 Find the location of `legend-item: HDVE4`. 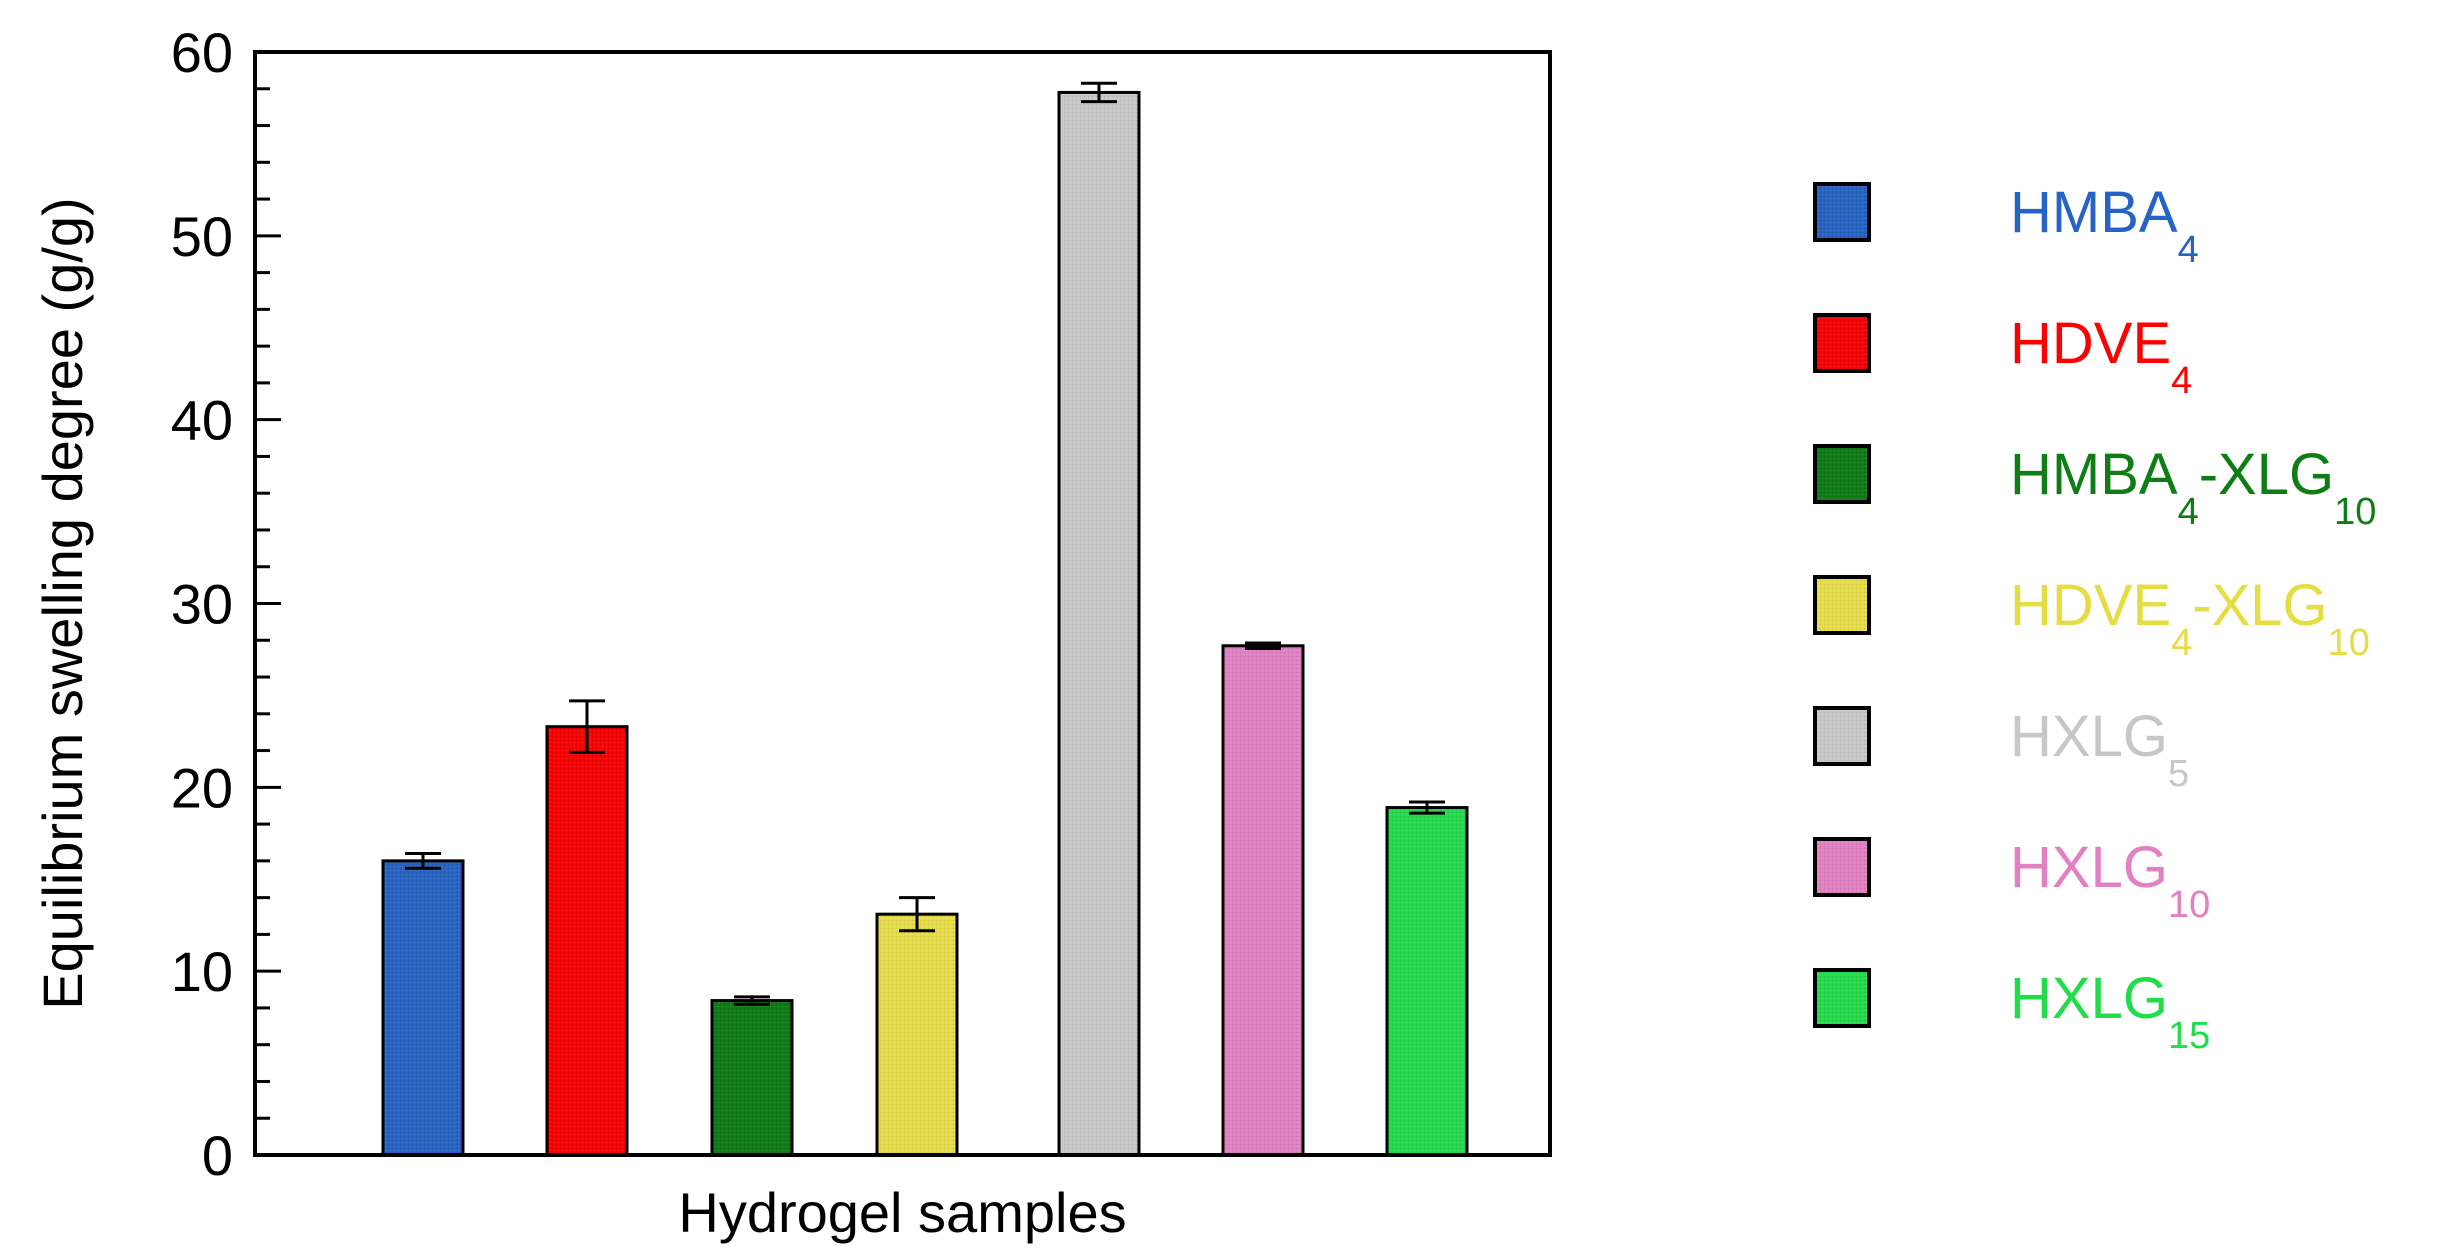

legend-item: HDVE4 is located at coordinates (2002, 356).